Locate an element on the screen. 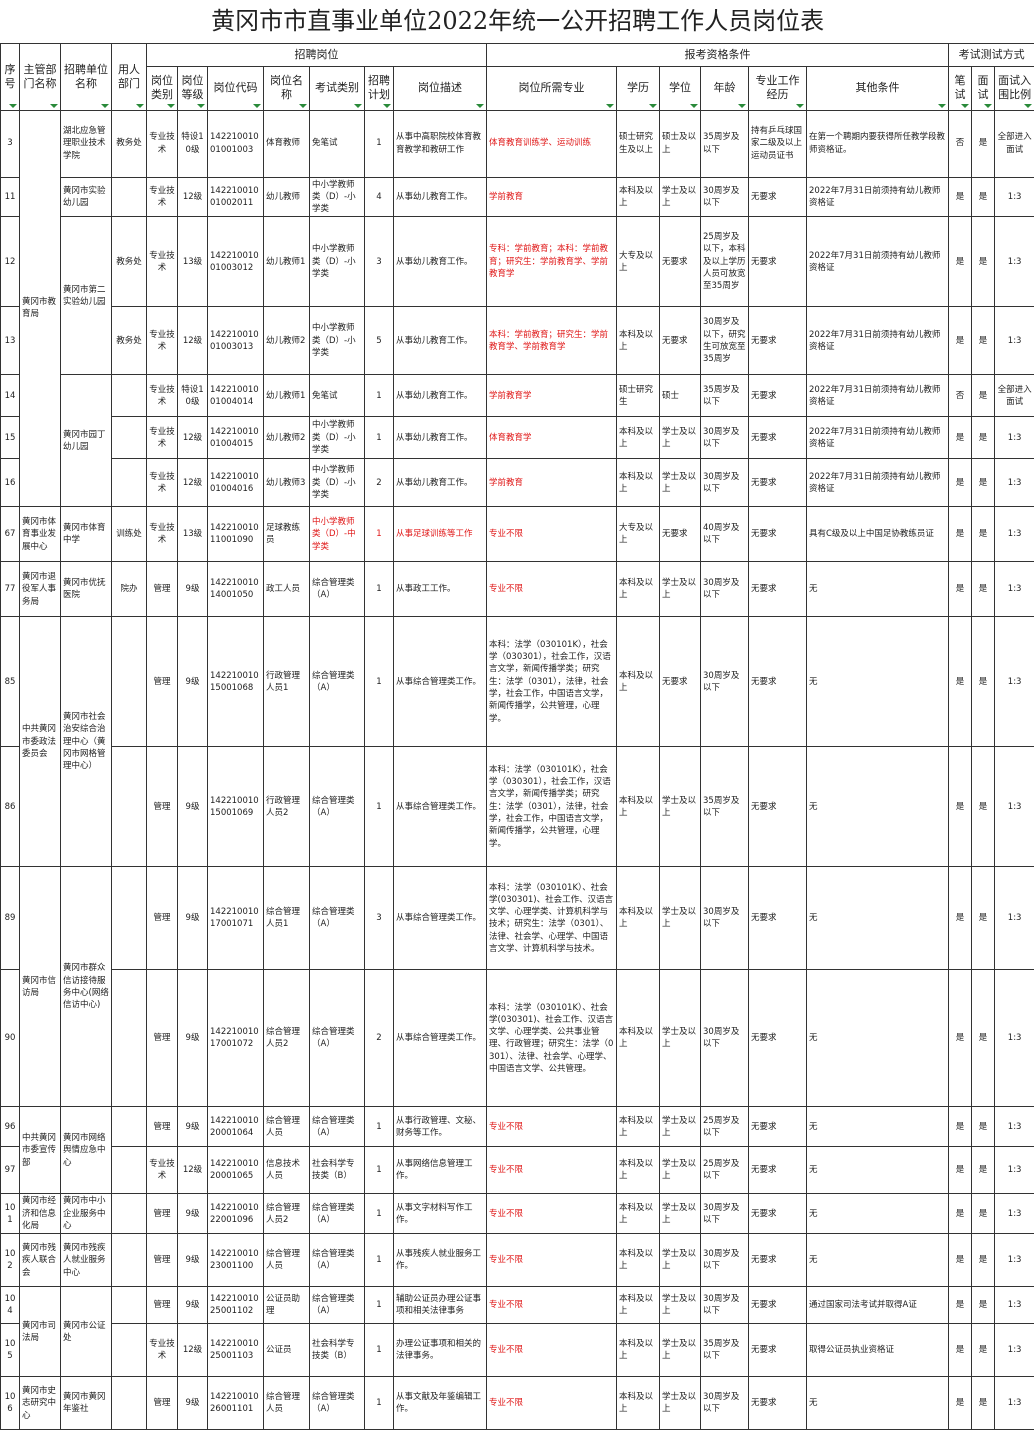  description: 从事综合管理类工作。 is located at coordinates (440, 918).